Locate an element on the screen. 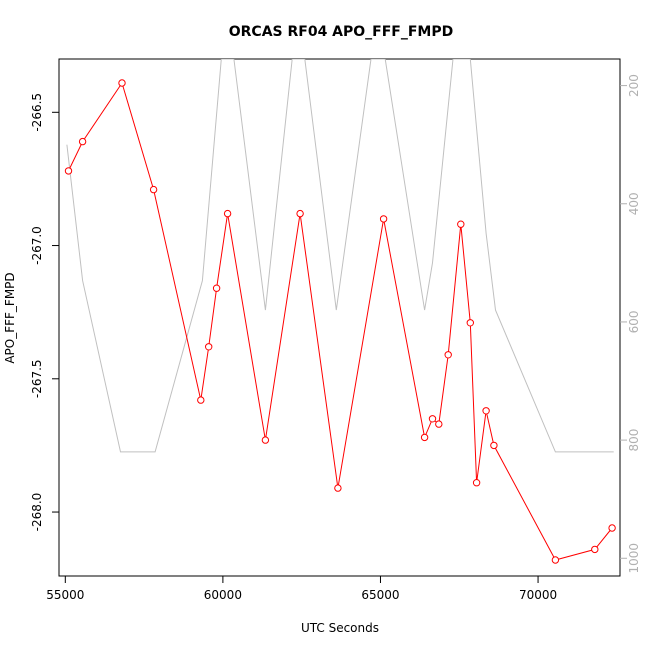 Image resolution: width=650 pixels, height=650 pixels. x-tick-label: 70000 is located at coordinates (538, 595).